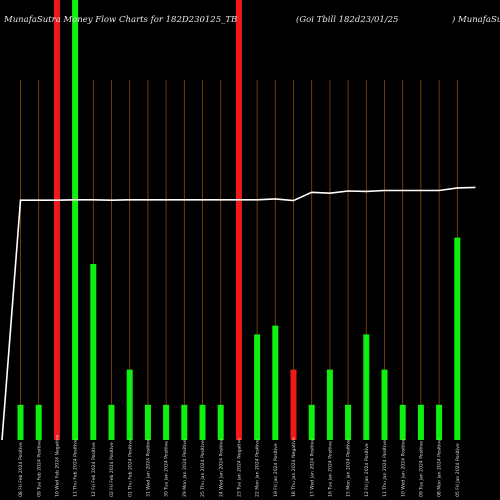 The image size is (500, 500). What do you see at coordinates (349, 468) in the screenshot?
I see `x-tick-label: 15 Mon Jan 2024 Positive` at bounding box center [349, 468].